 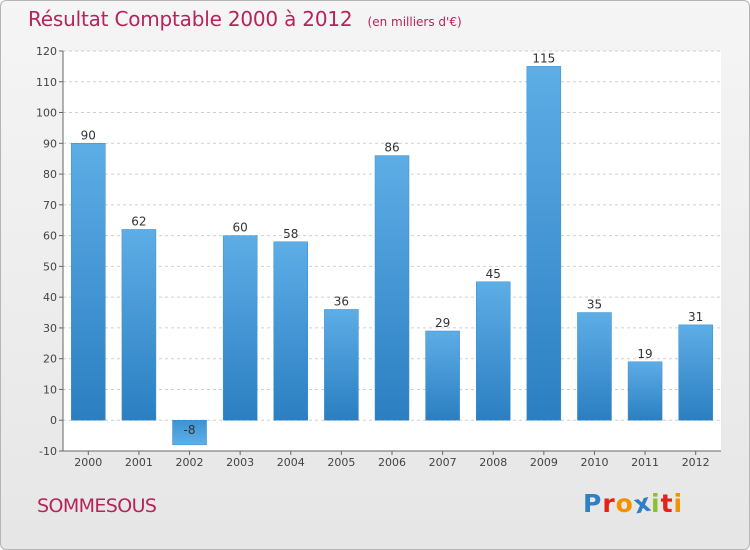 What do you see at coordinates (46, 82) in the screenshot?
I see `y-tick-label: 110` at bounding box center [46, 82].